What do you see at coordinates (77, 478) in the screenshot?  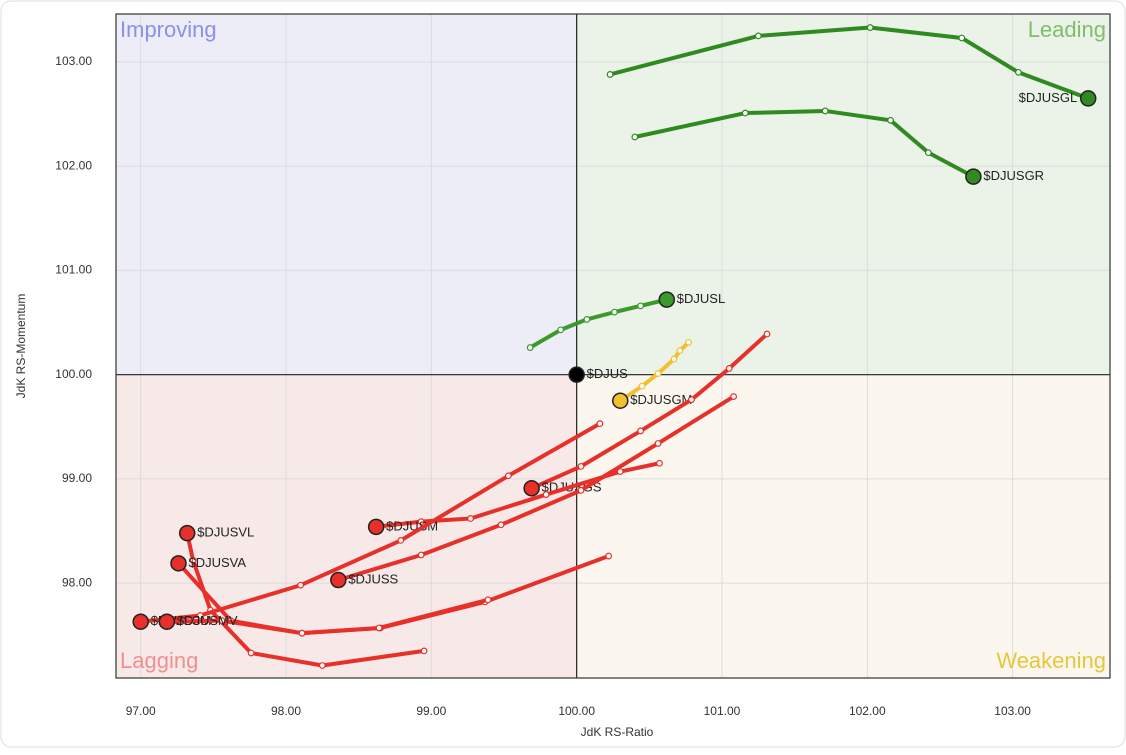 I see `y-tick-label: 99.00` at bounding box center [77, 478].